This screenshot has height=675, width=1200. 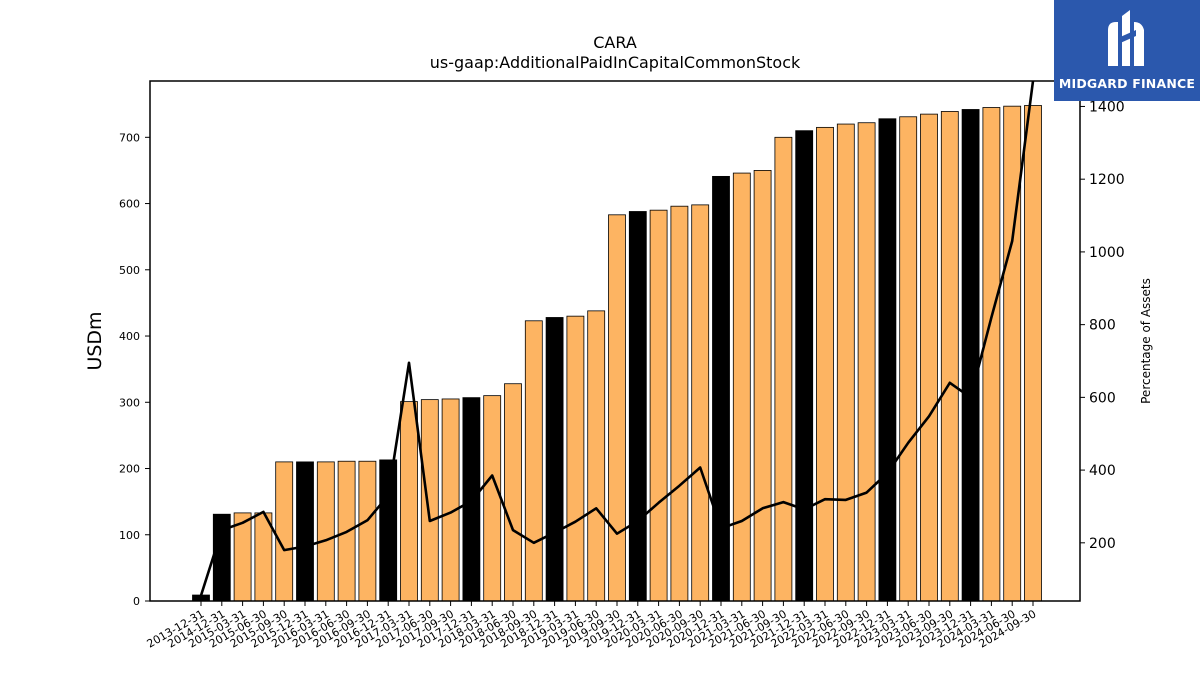 What do you see at coordinates (1102, 544) in the screenshot?
I see `y2-tick-label: 200` at bounding box center [1102, 544].